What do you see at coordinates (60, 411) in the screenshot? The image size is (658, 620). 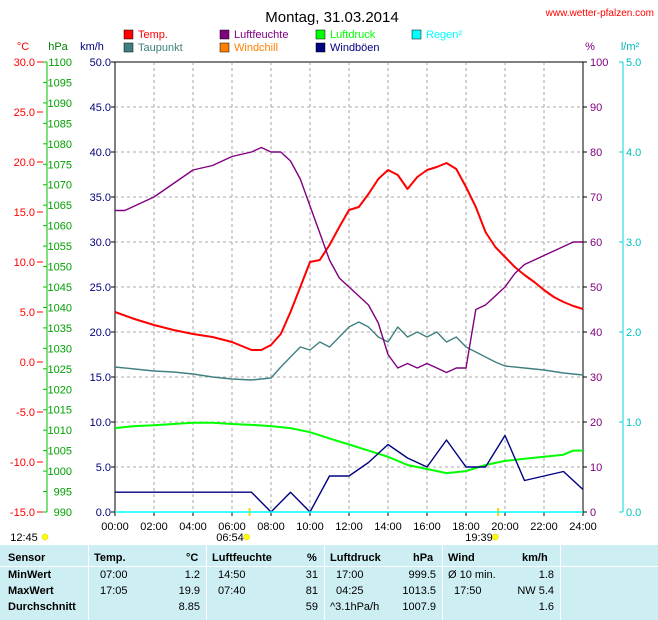 I see `pressure-tick-label: 1015` at bounding box center [60, 411].